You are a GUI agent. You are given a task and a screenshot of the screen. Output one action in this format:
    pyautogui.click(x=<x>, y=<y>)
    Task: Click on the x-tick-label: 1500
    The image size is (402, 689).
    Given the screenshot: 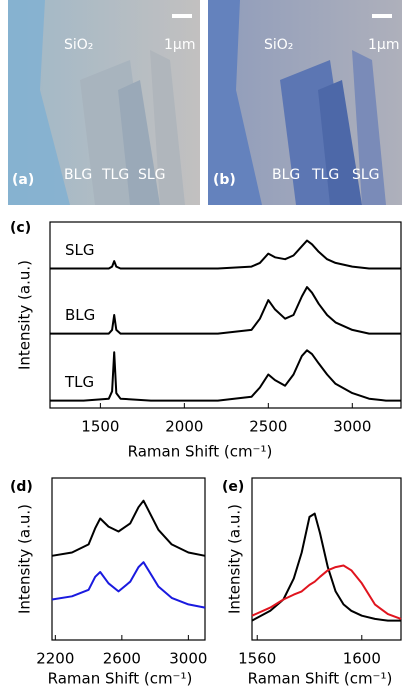 What is the action you would take?
    pyautogui.click(x=100, y=427)
    